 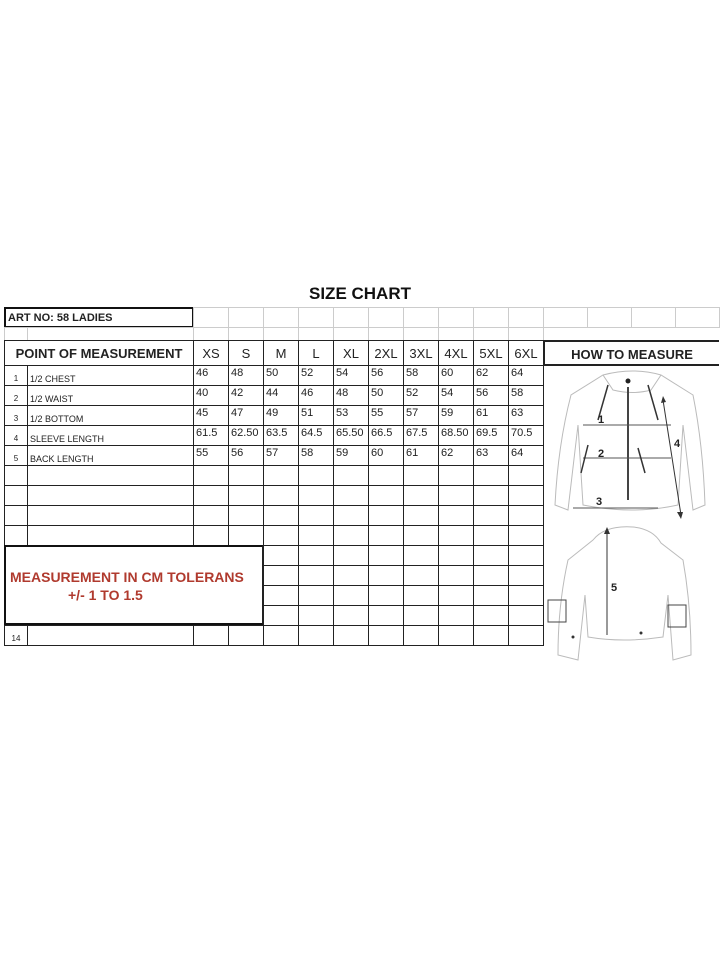 What do you see at coordinates (351, 353) in the screenshot?
I see `header-size-xl: XL` at bounding box center [351, 353].